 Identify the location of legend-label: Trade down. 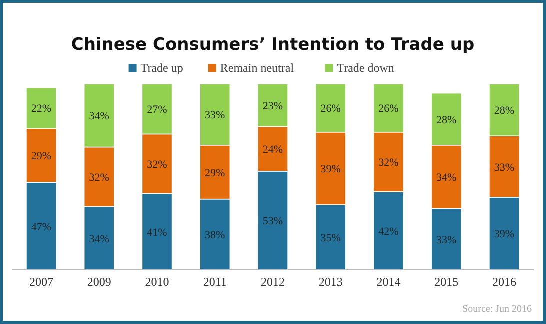
(365, 68).